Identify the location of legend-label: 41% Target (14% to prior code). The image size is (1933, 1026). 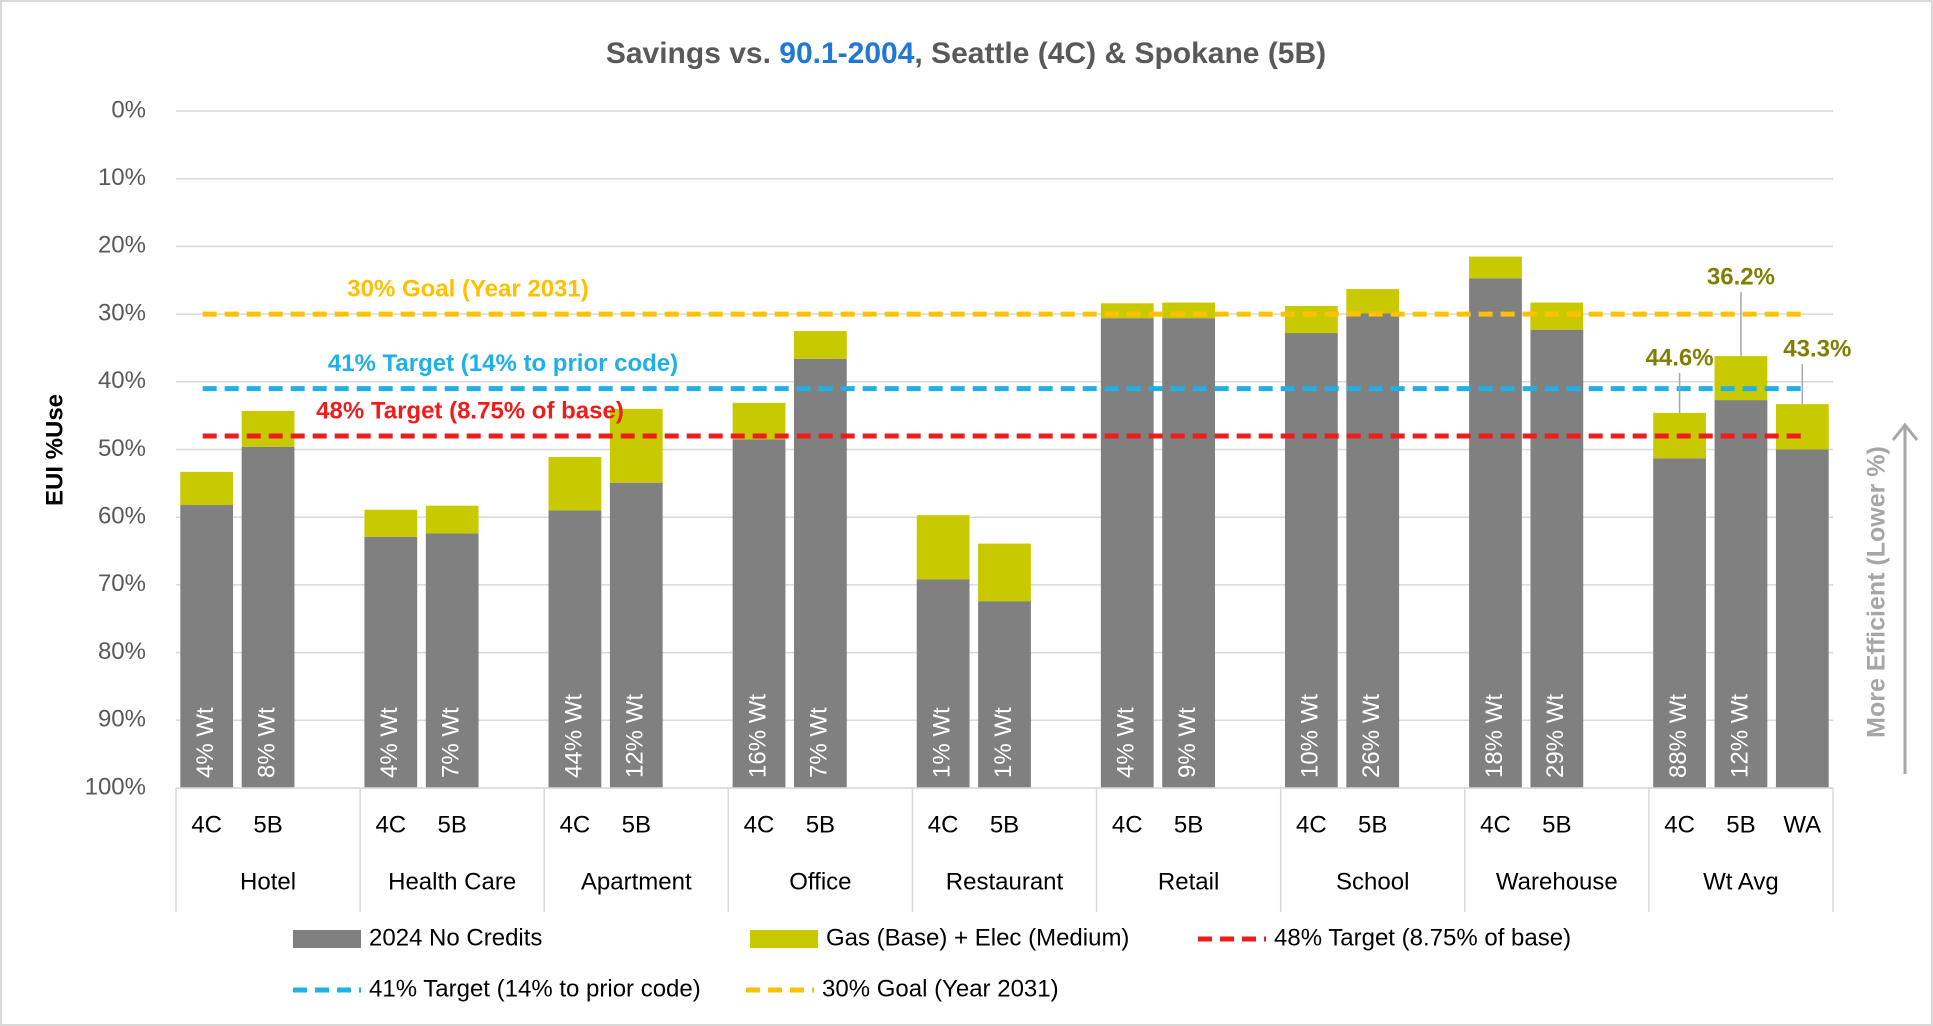
(535, 988).